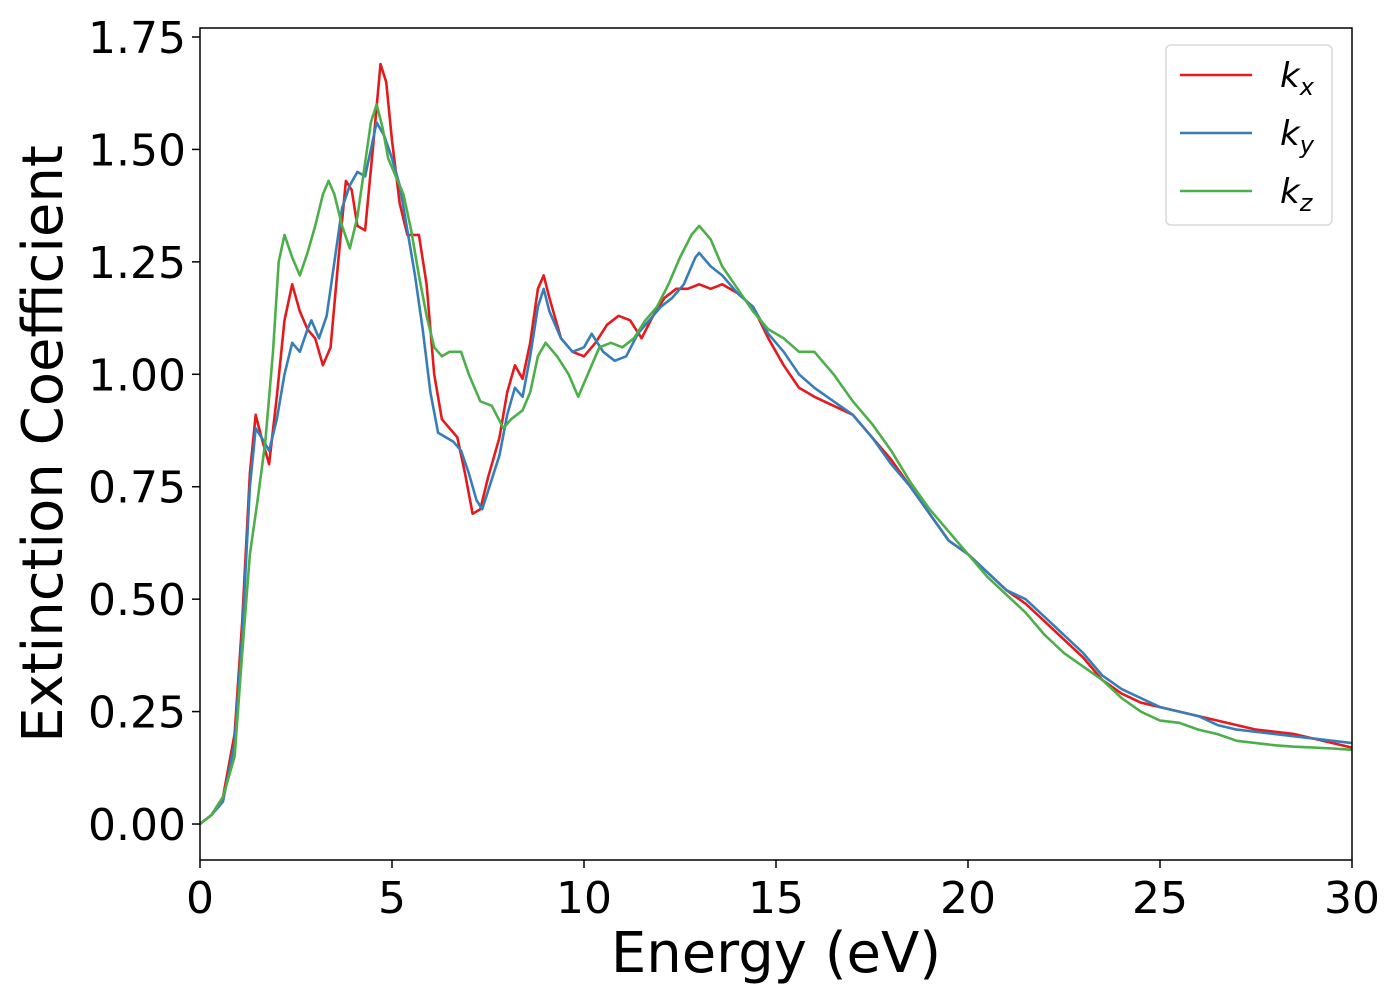 Image resolution: width=1400 pixels, height=1000 pixels. I want to click on x-tick-label: 20, so click(968, 898).